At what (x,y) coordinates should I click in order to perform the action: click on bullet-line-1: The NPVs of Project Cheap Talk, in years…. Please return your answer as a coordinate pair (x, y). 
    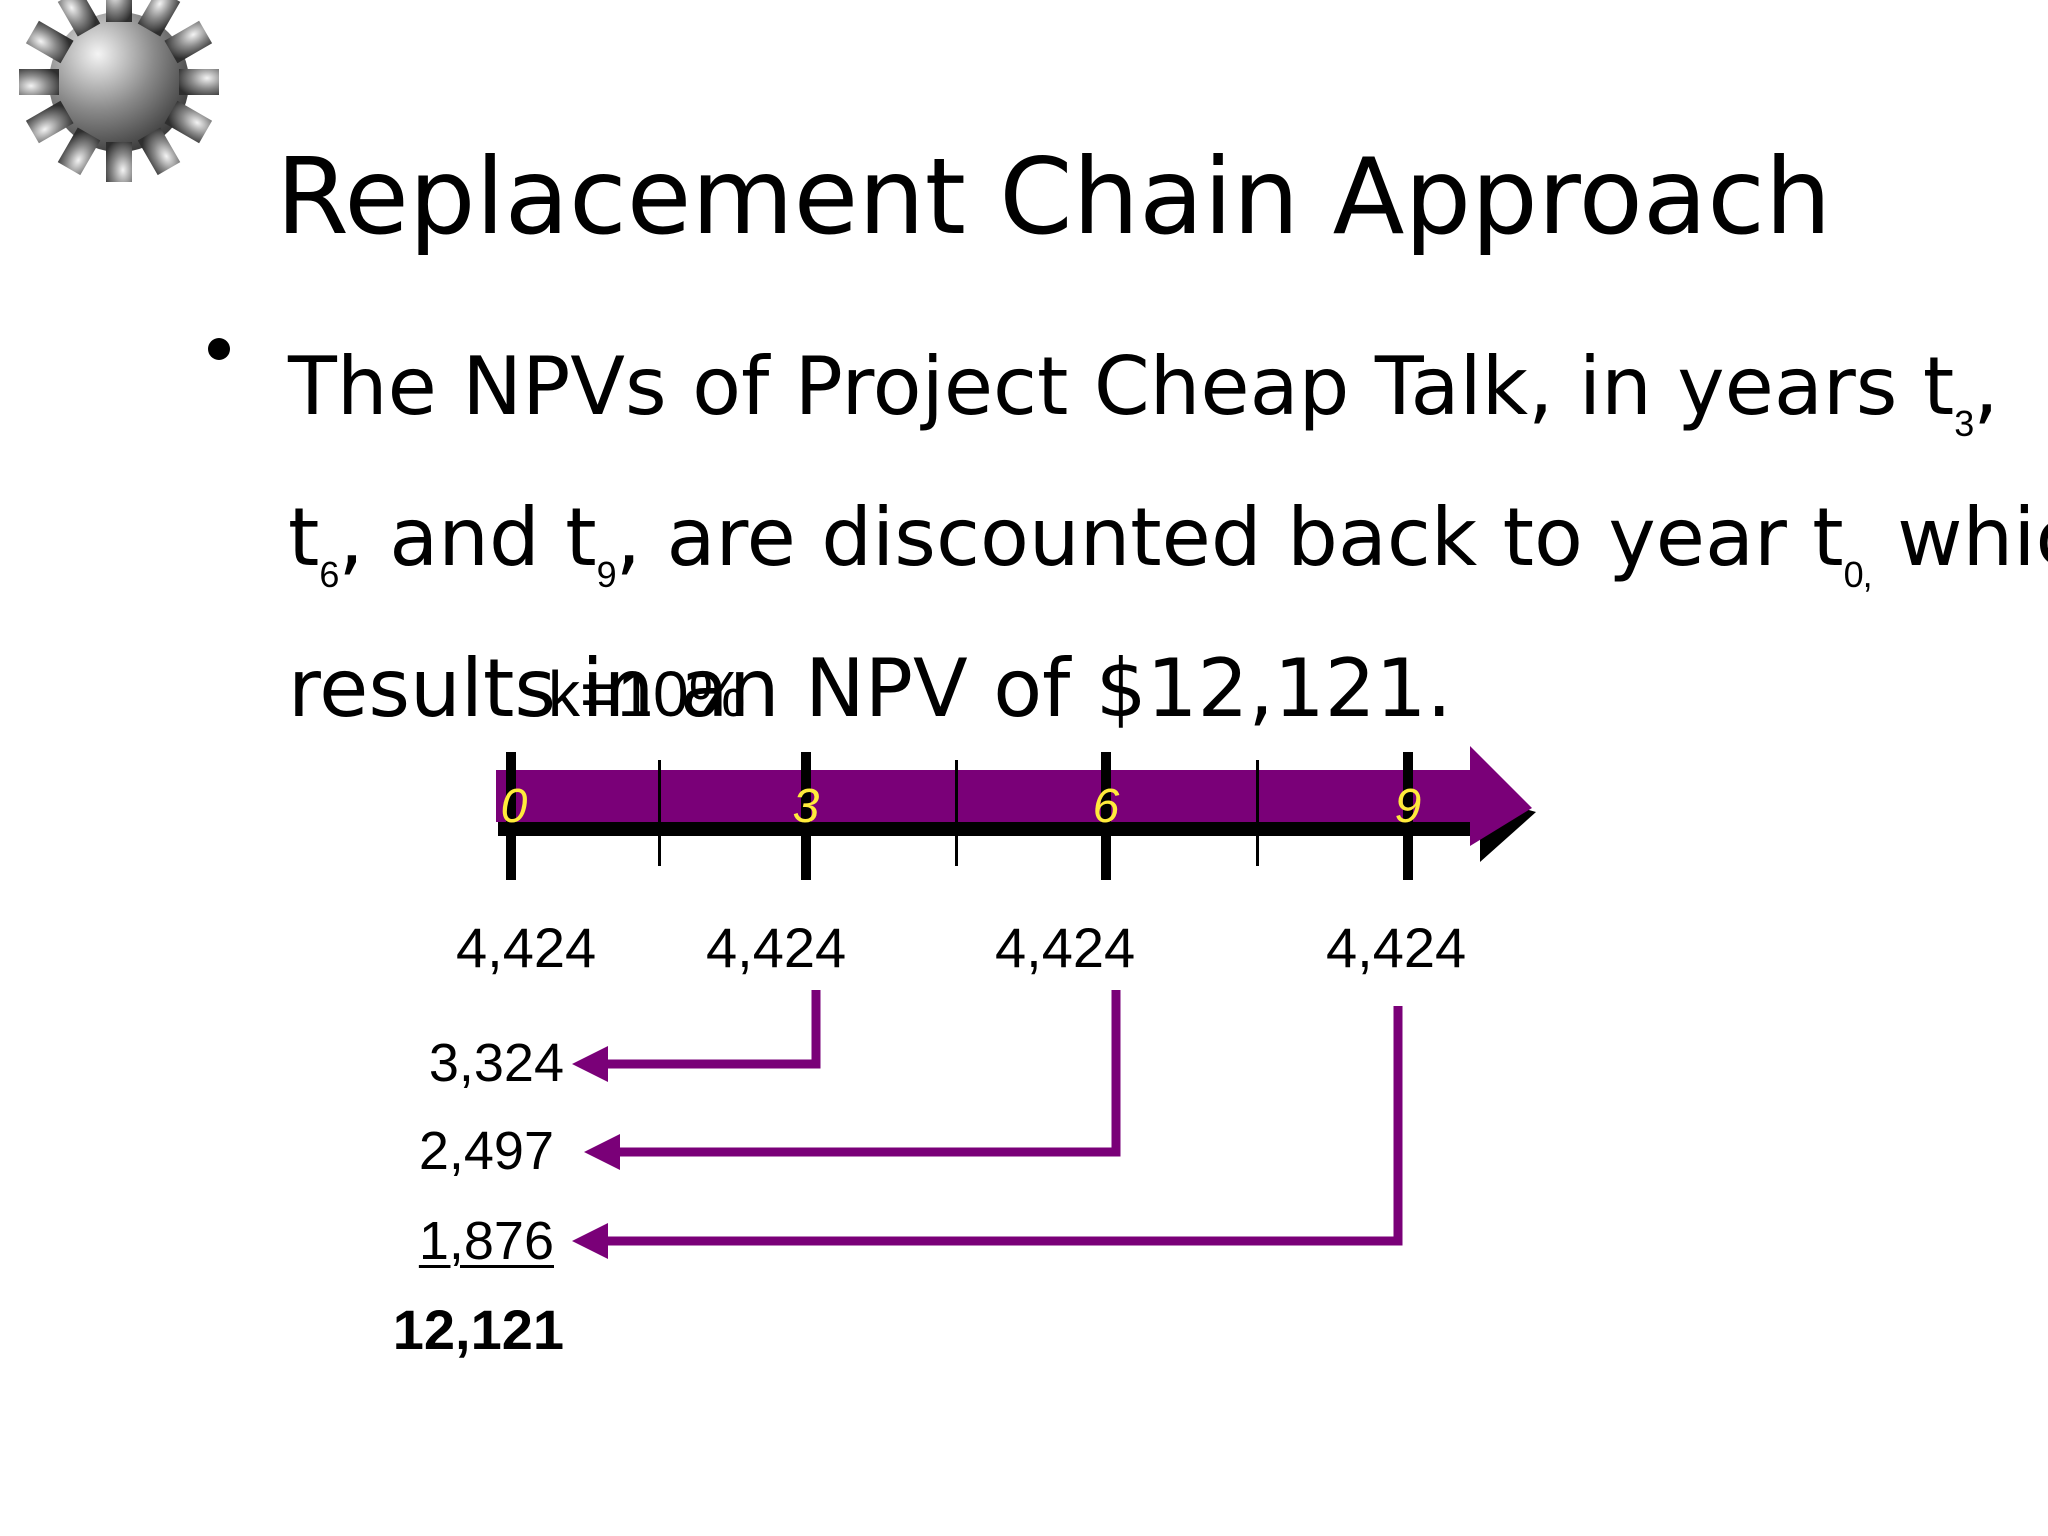
    Looking at the image, I should click on (1143, 392).